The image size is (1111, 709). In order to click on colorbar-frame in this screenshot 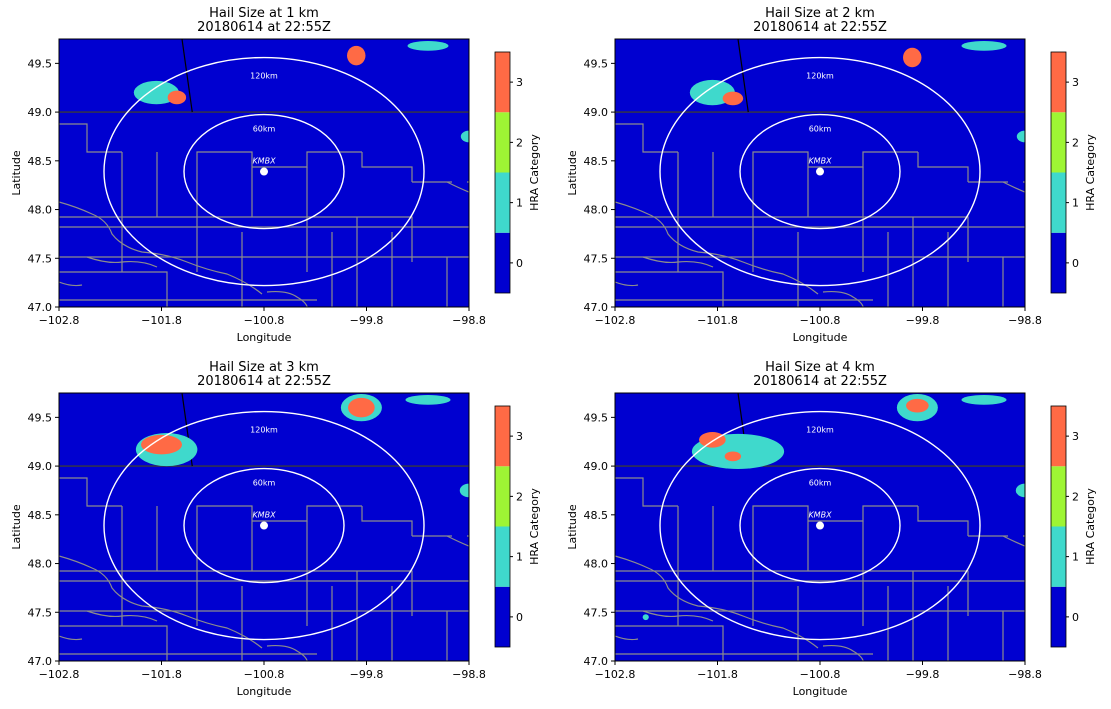, I will do `click(1058, 526)`.